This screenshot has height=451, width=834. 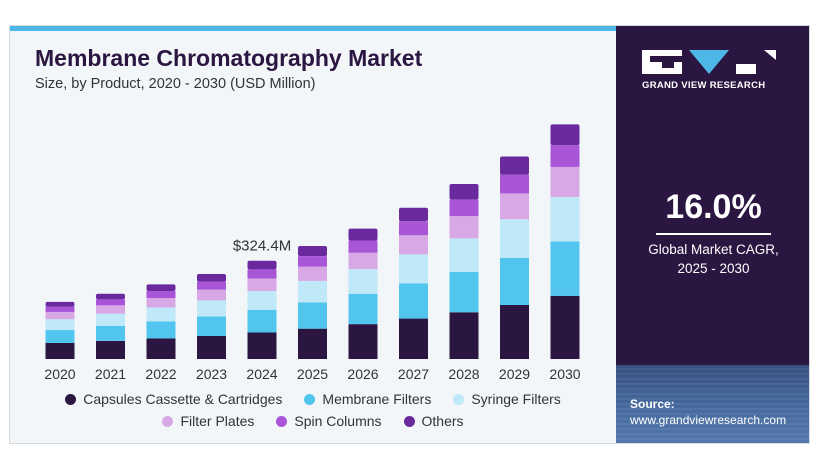 I want to click on logo-marks, so click(x=717, y=62).